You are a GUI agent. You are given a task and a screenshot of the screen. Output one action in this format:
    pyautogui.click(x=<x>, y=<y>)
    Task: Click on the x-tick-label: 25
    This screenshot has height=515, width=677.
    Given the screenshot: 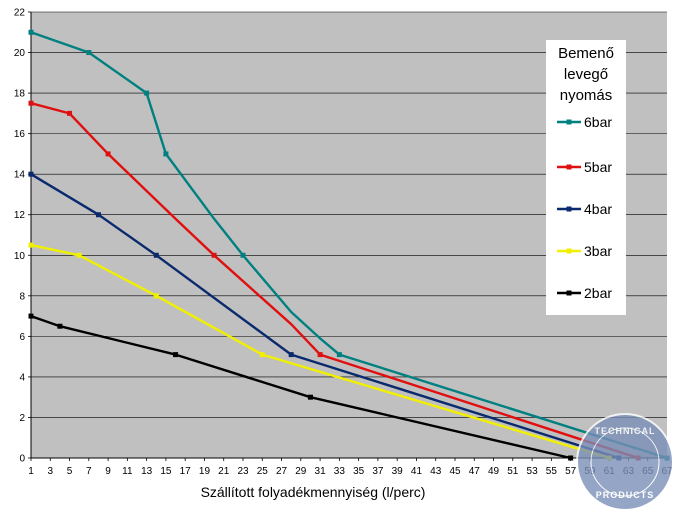 What is the action you would take?
    pyautogui.click(x=263, y=471)
    